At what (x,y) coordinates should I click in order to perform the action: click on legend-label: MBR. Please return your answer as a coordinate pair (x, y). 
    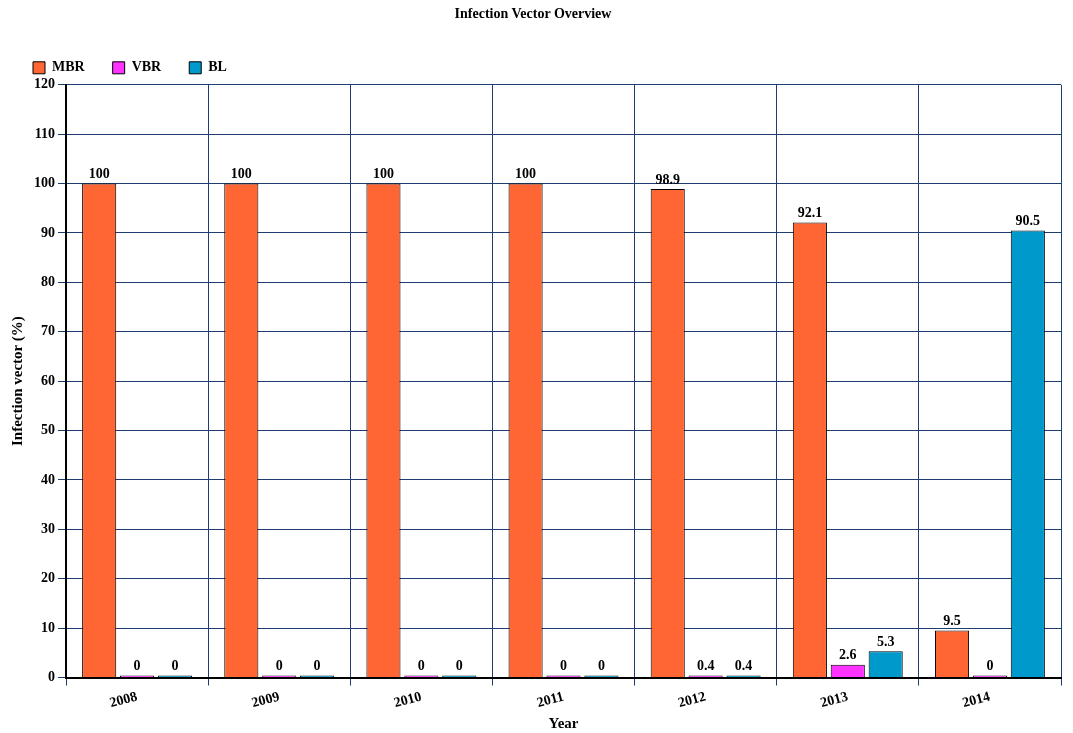
    Looking at the image, I should click on (69, 67).